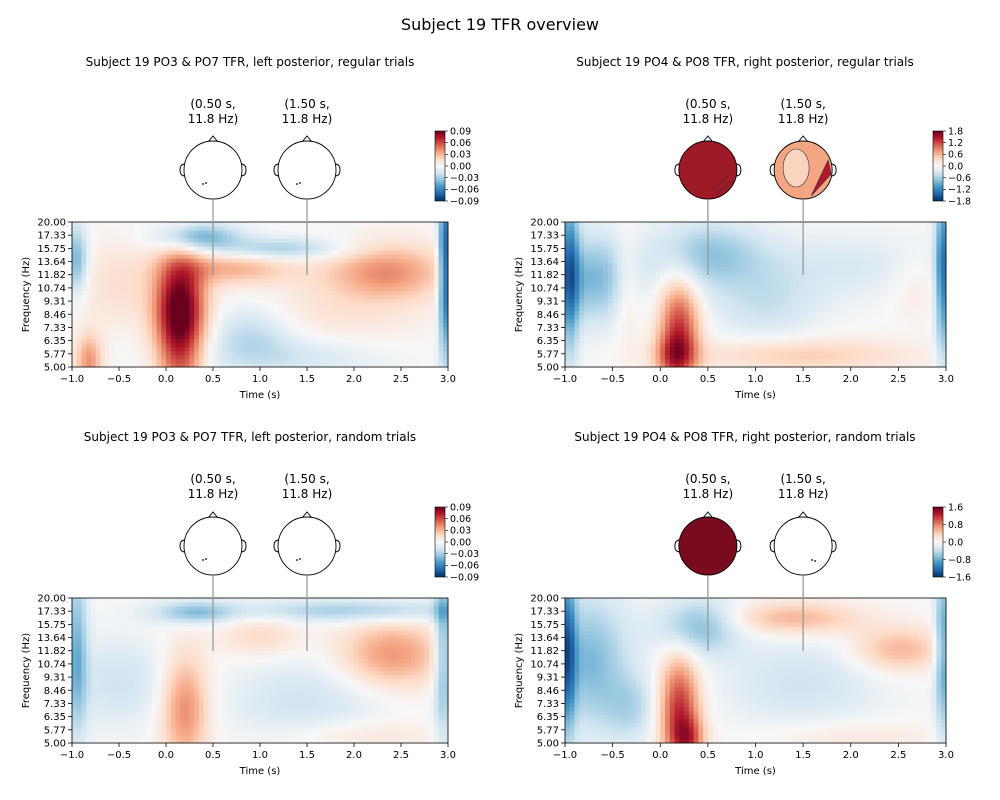 The image size is (1000, 800). Describe the element at coordinates (26, 295) in the screenshot. I see `y-axis-label: Frequency (Hz)` at that location.